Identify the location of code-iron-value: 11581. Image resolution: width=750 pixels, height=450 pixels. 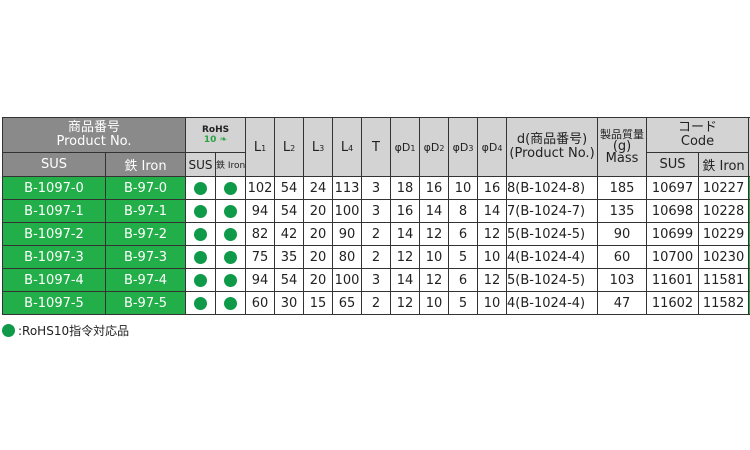
(724, 280).